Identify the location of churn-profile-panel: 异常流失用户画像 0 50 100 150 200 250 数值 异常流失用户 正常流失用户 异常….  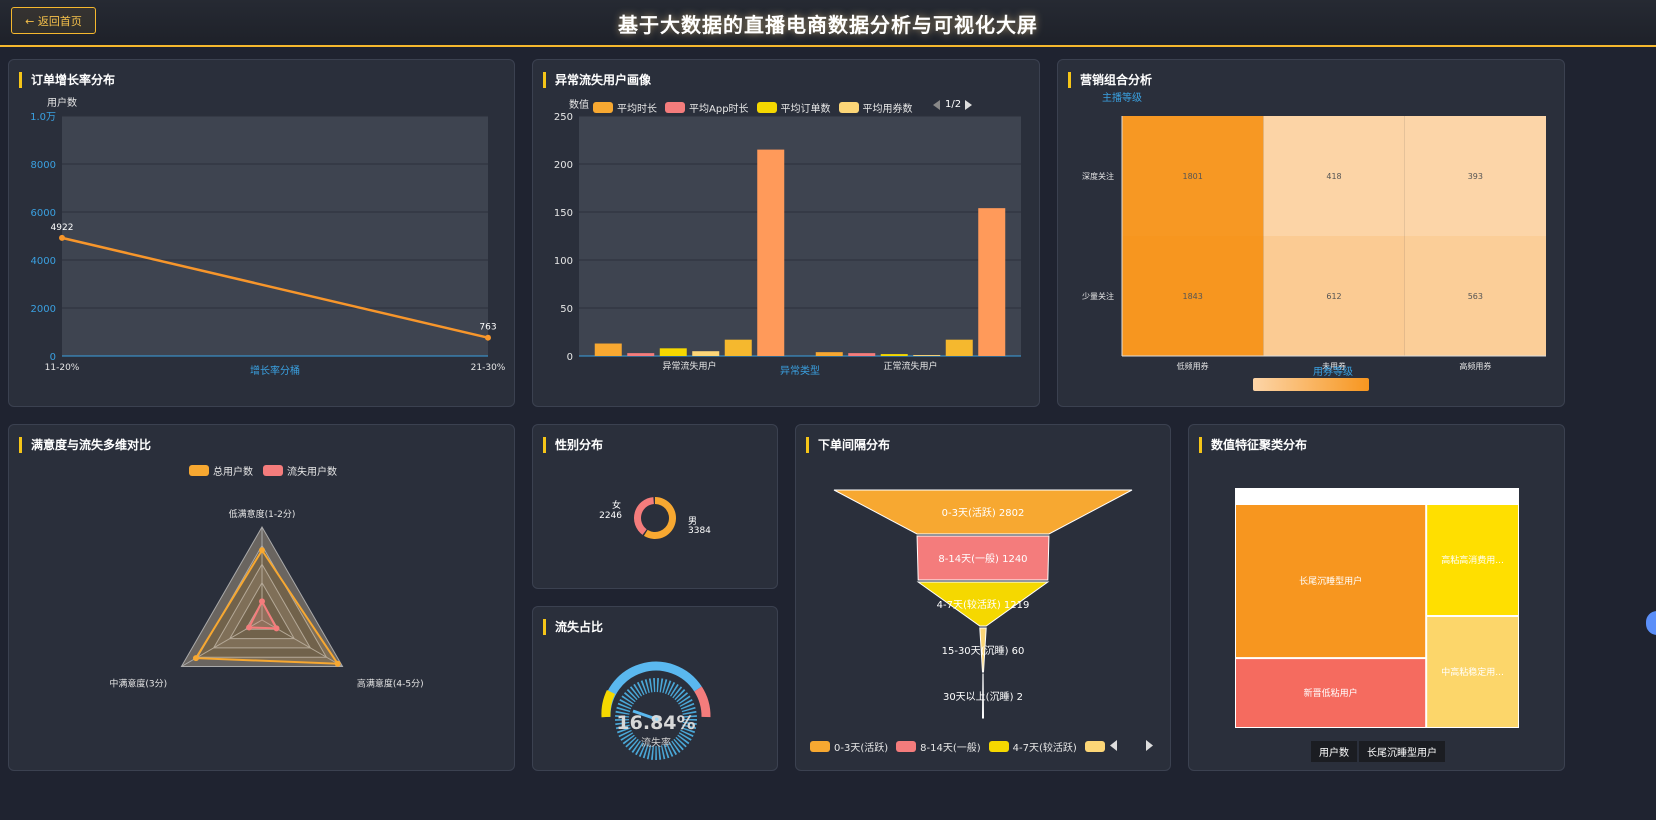
(786, 233).